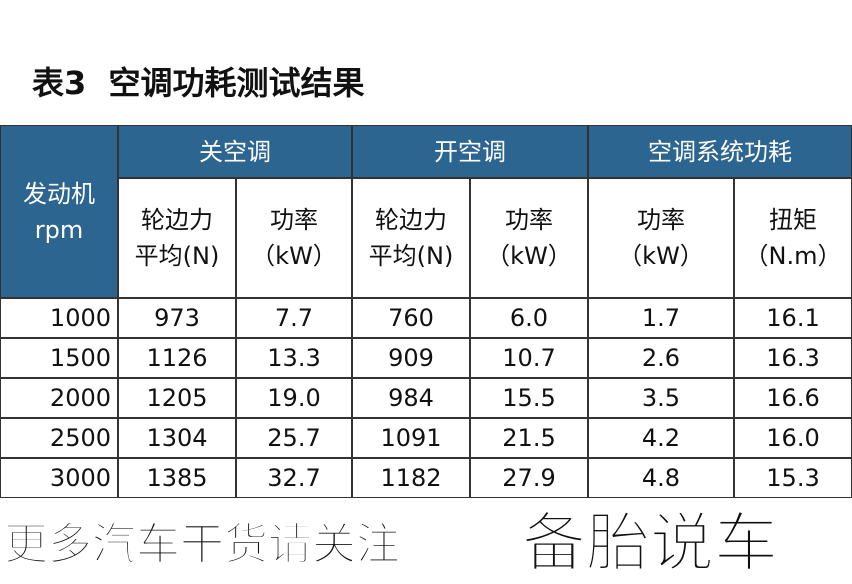  I want to click on table-cell: 7.7, so click(294, 318).